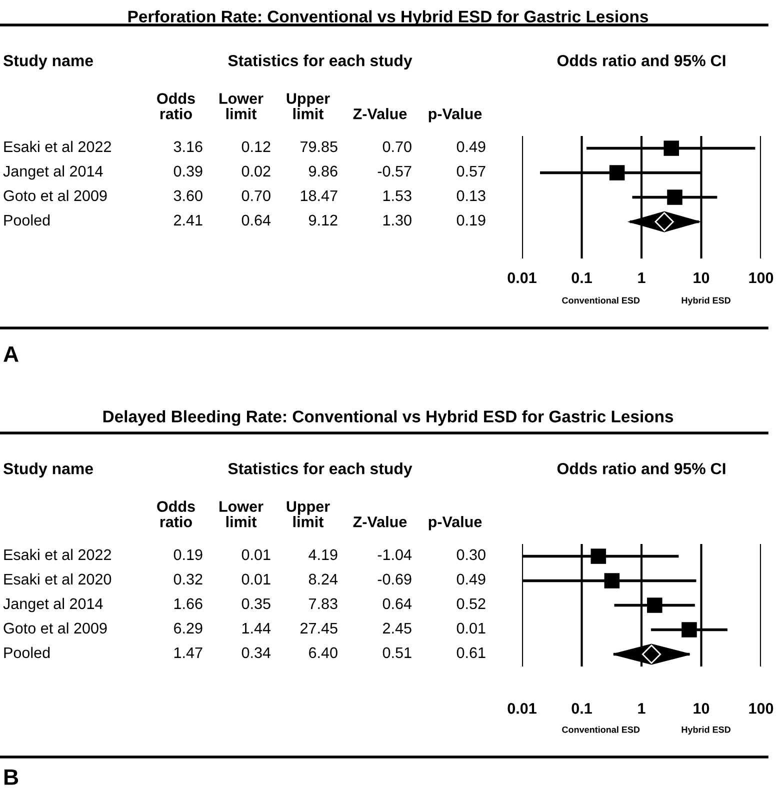 The image size is (777, 792). What do you see at coordinates (188, 579) in the screenshot?
I see `data-label: 0.32` at bounding box center [188, 579].